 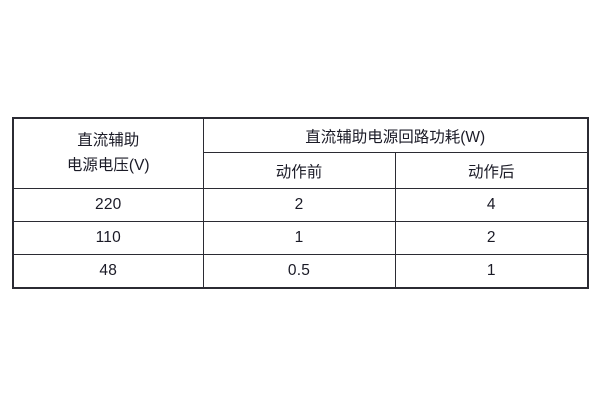 What do you see at coordinates (108, 238) in the screenshot?
I see `cell-voltage: 110` at bounding box center [108, 238].